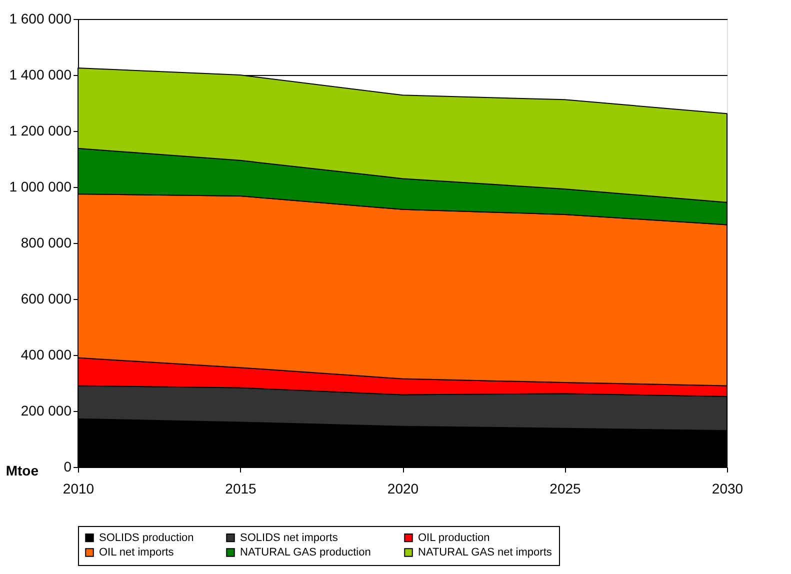  Describe the element at coordinates (485, 552) in the screenshot. I see `legend-label: NATURAL GAS net imports` at that location.